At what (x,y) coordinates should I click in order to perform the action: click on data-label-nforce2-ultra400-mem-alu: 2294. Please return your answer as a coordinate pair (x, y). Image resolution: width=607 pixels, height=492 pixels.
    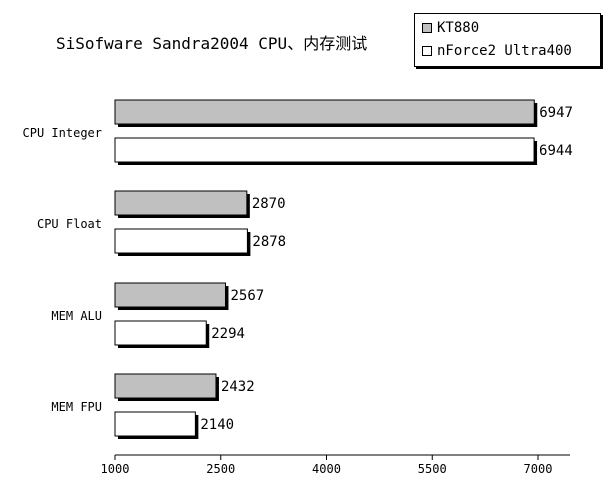
    Looking at the image, I should click on (228, 334).